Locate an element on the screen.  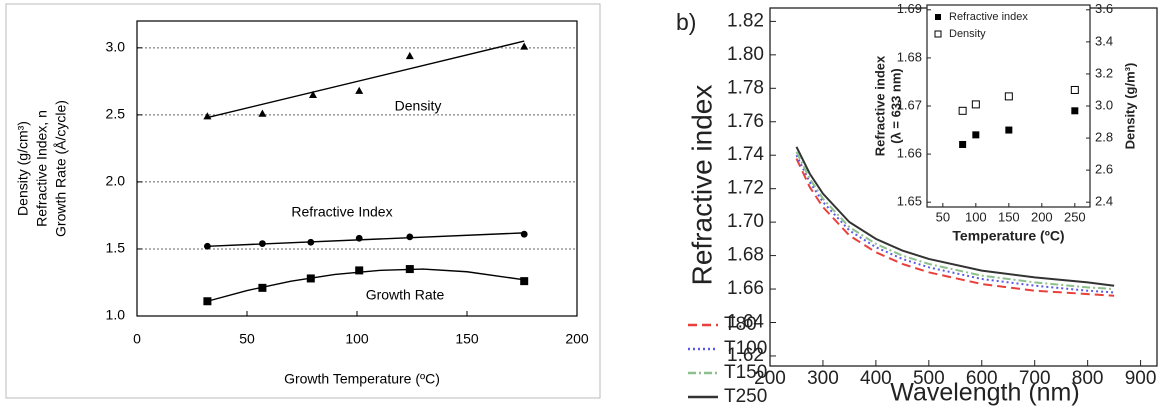
y-tick-label: 1.80 is located at coordinates (745, 54).